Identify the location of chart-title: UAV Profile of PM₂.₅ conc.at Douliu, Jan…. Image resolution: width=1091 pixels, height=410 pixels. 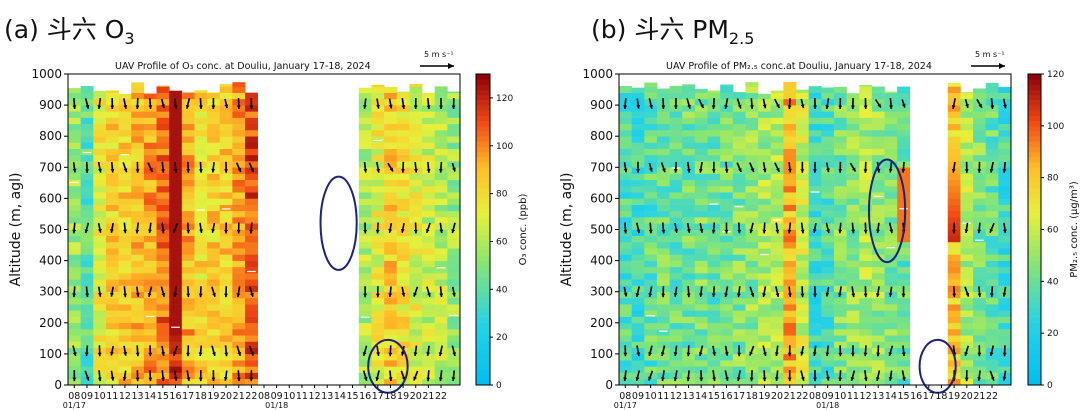
(799, 66).